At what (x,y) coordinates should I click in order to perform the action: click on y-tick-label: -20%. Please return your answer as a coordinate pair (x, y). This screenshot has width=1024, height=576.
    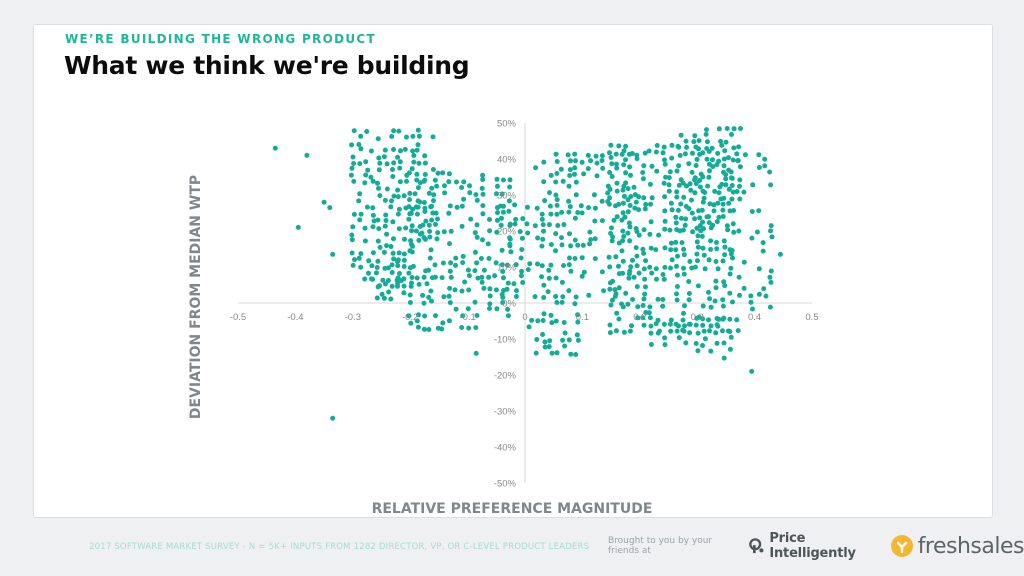
    Looking at the image, I should click on (505, 376).